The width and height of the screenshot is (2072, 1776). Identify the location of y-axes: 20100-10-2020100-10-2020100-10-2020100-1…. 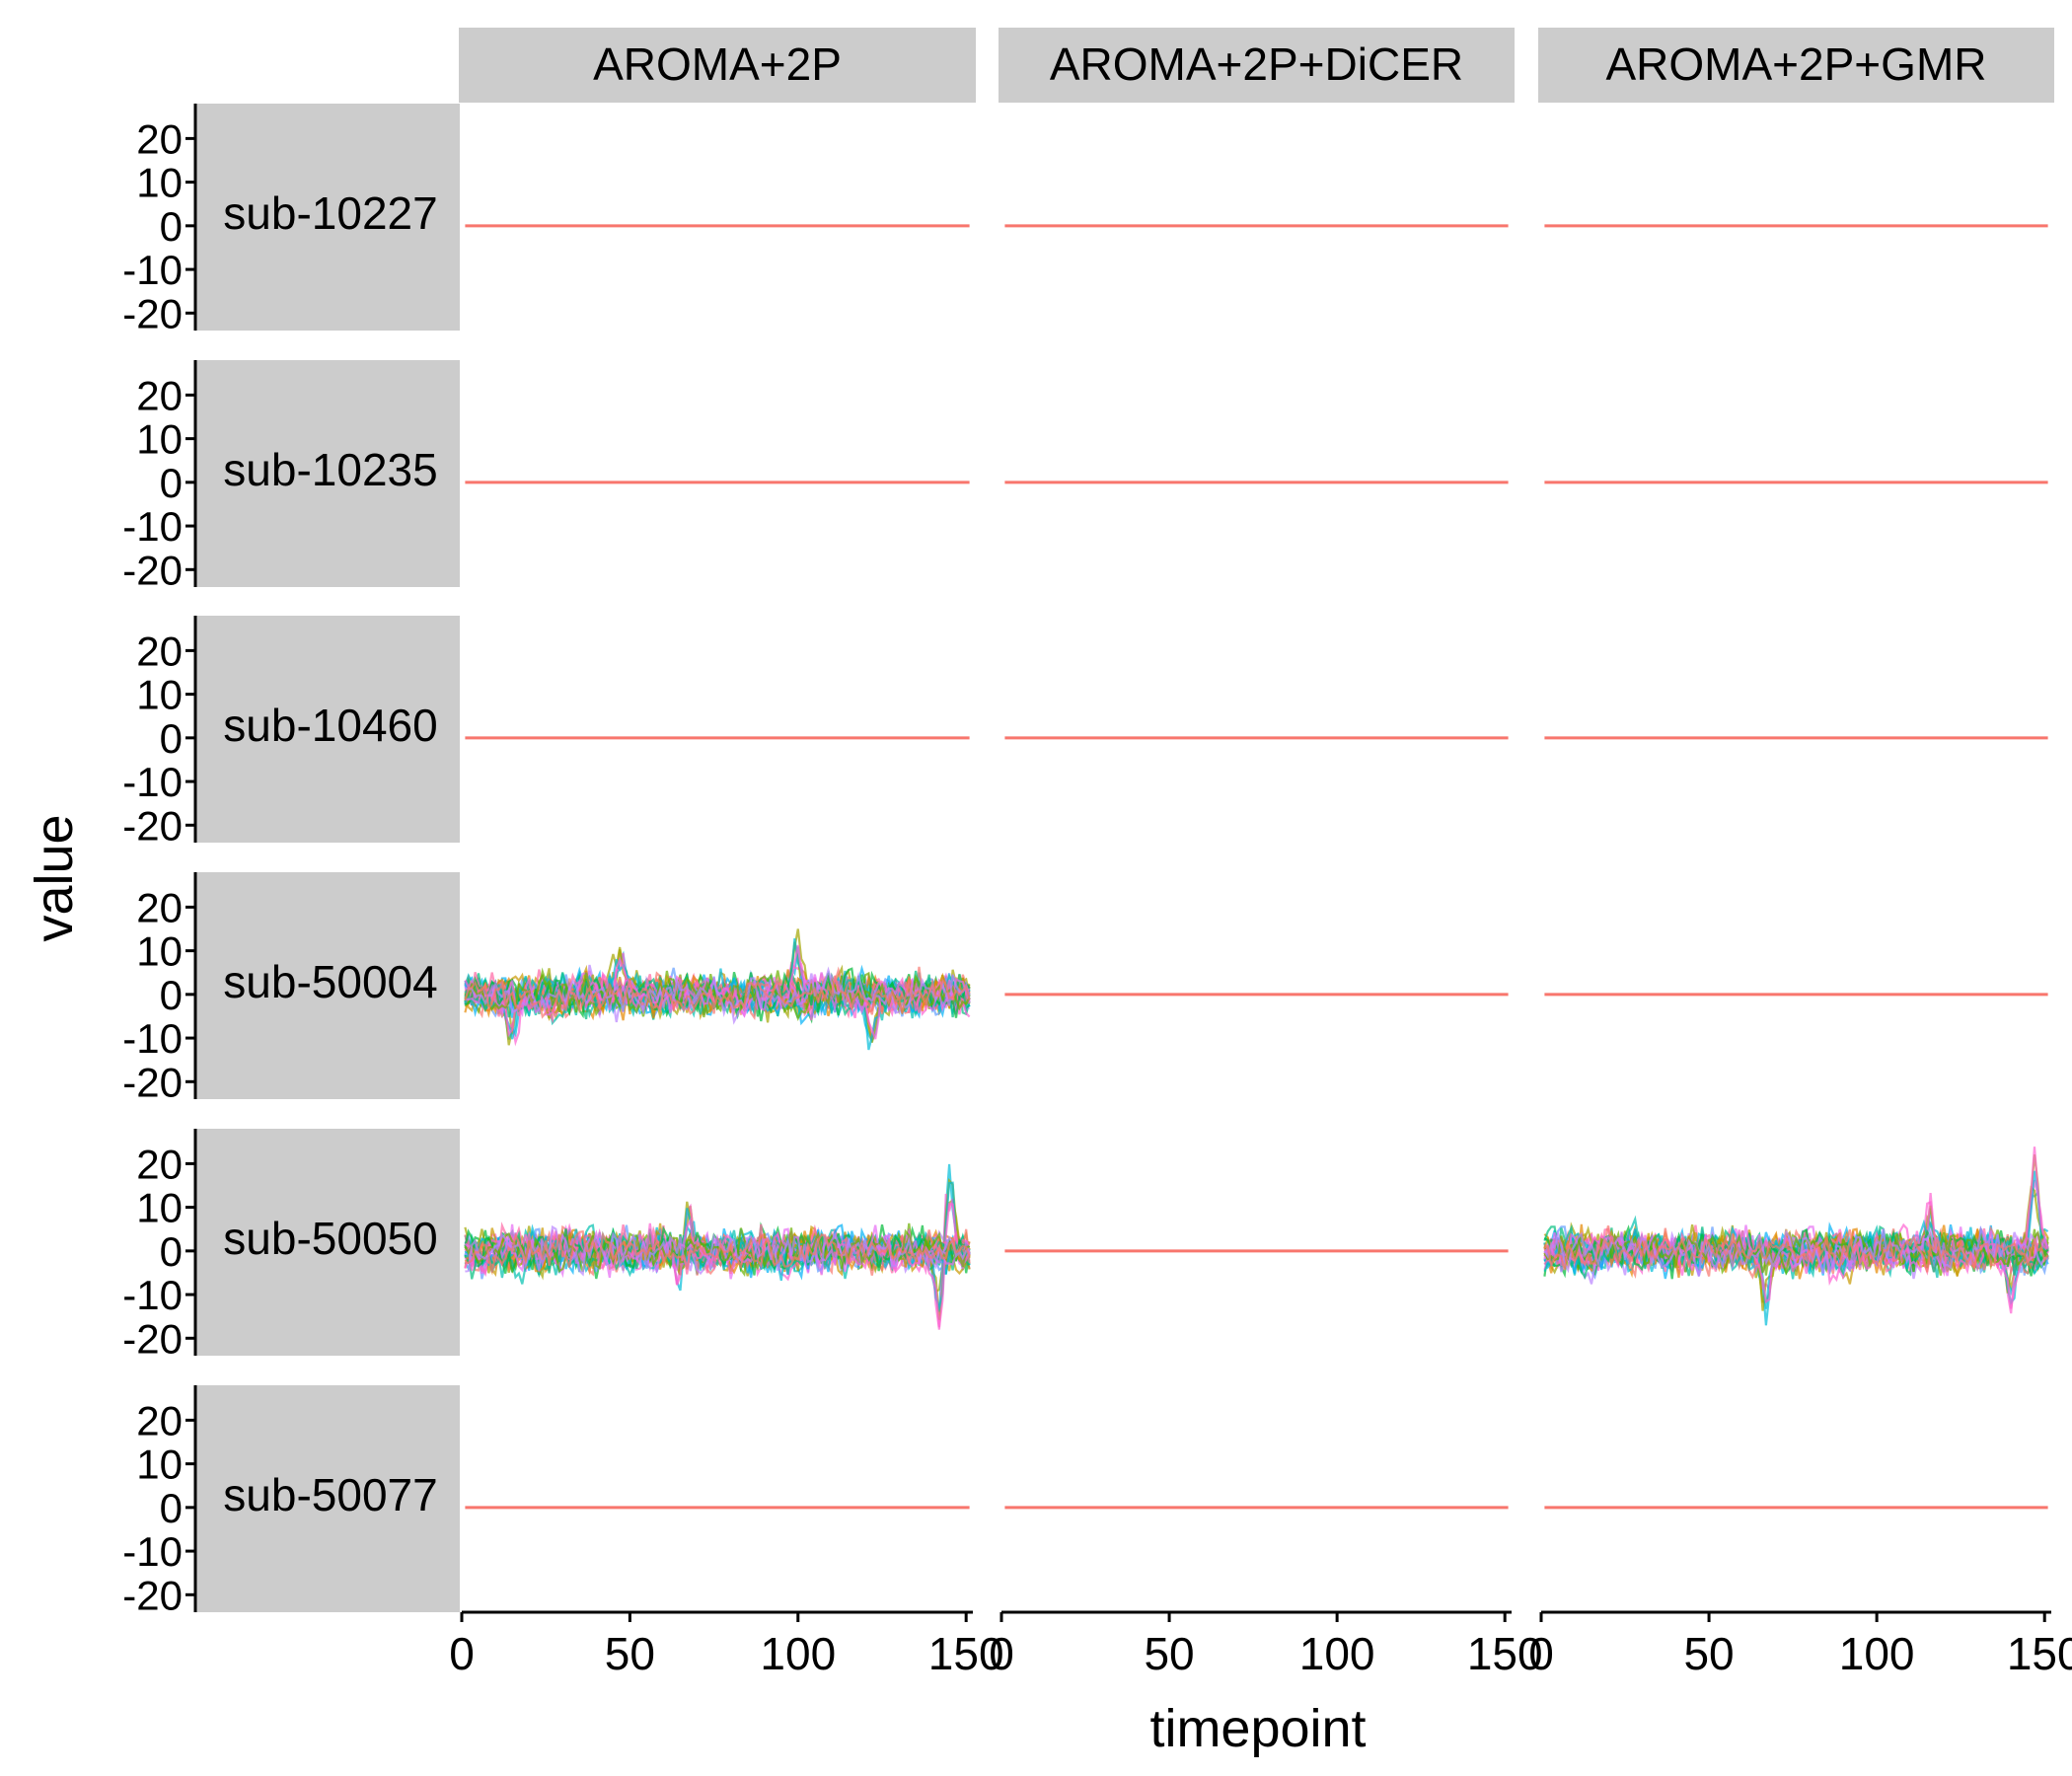
(160, 861).